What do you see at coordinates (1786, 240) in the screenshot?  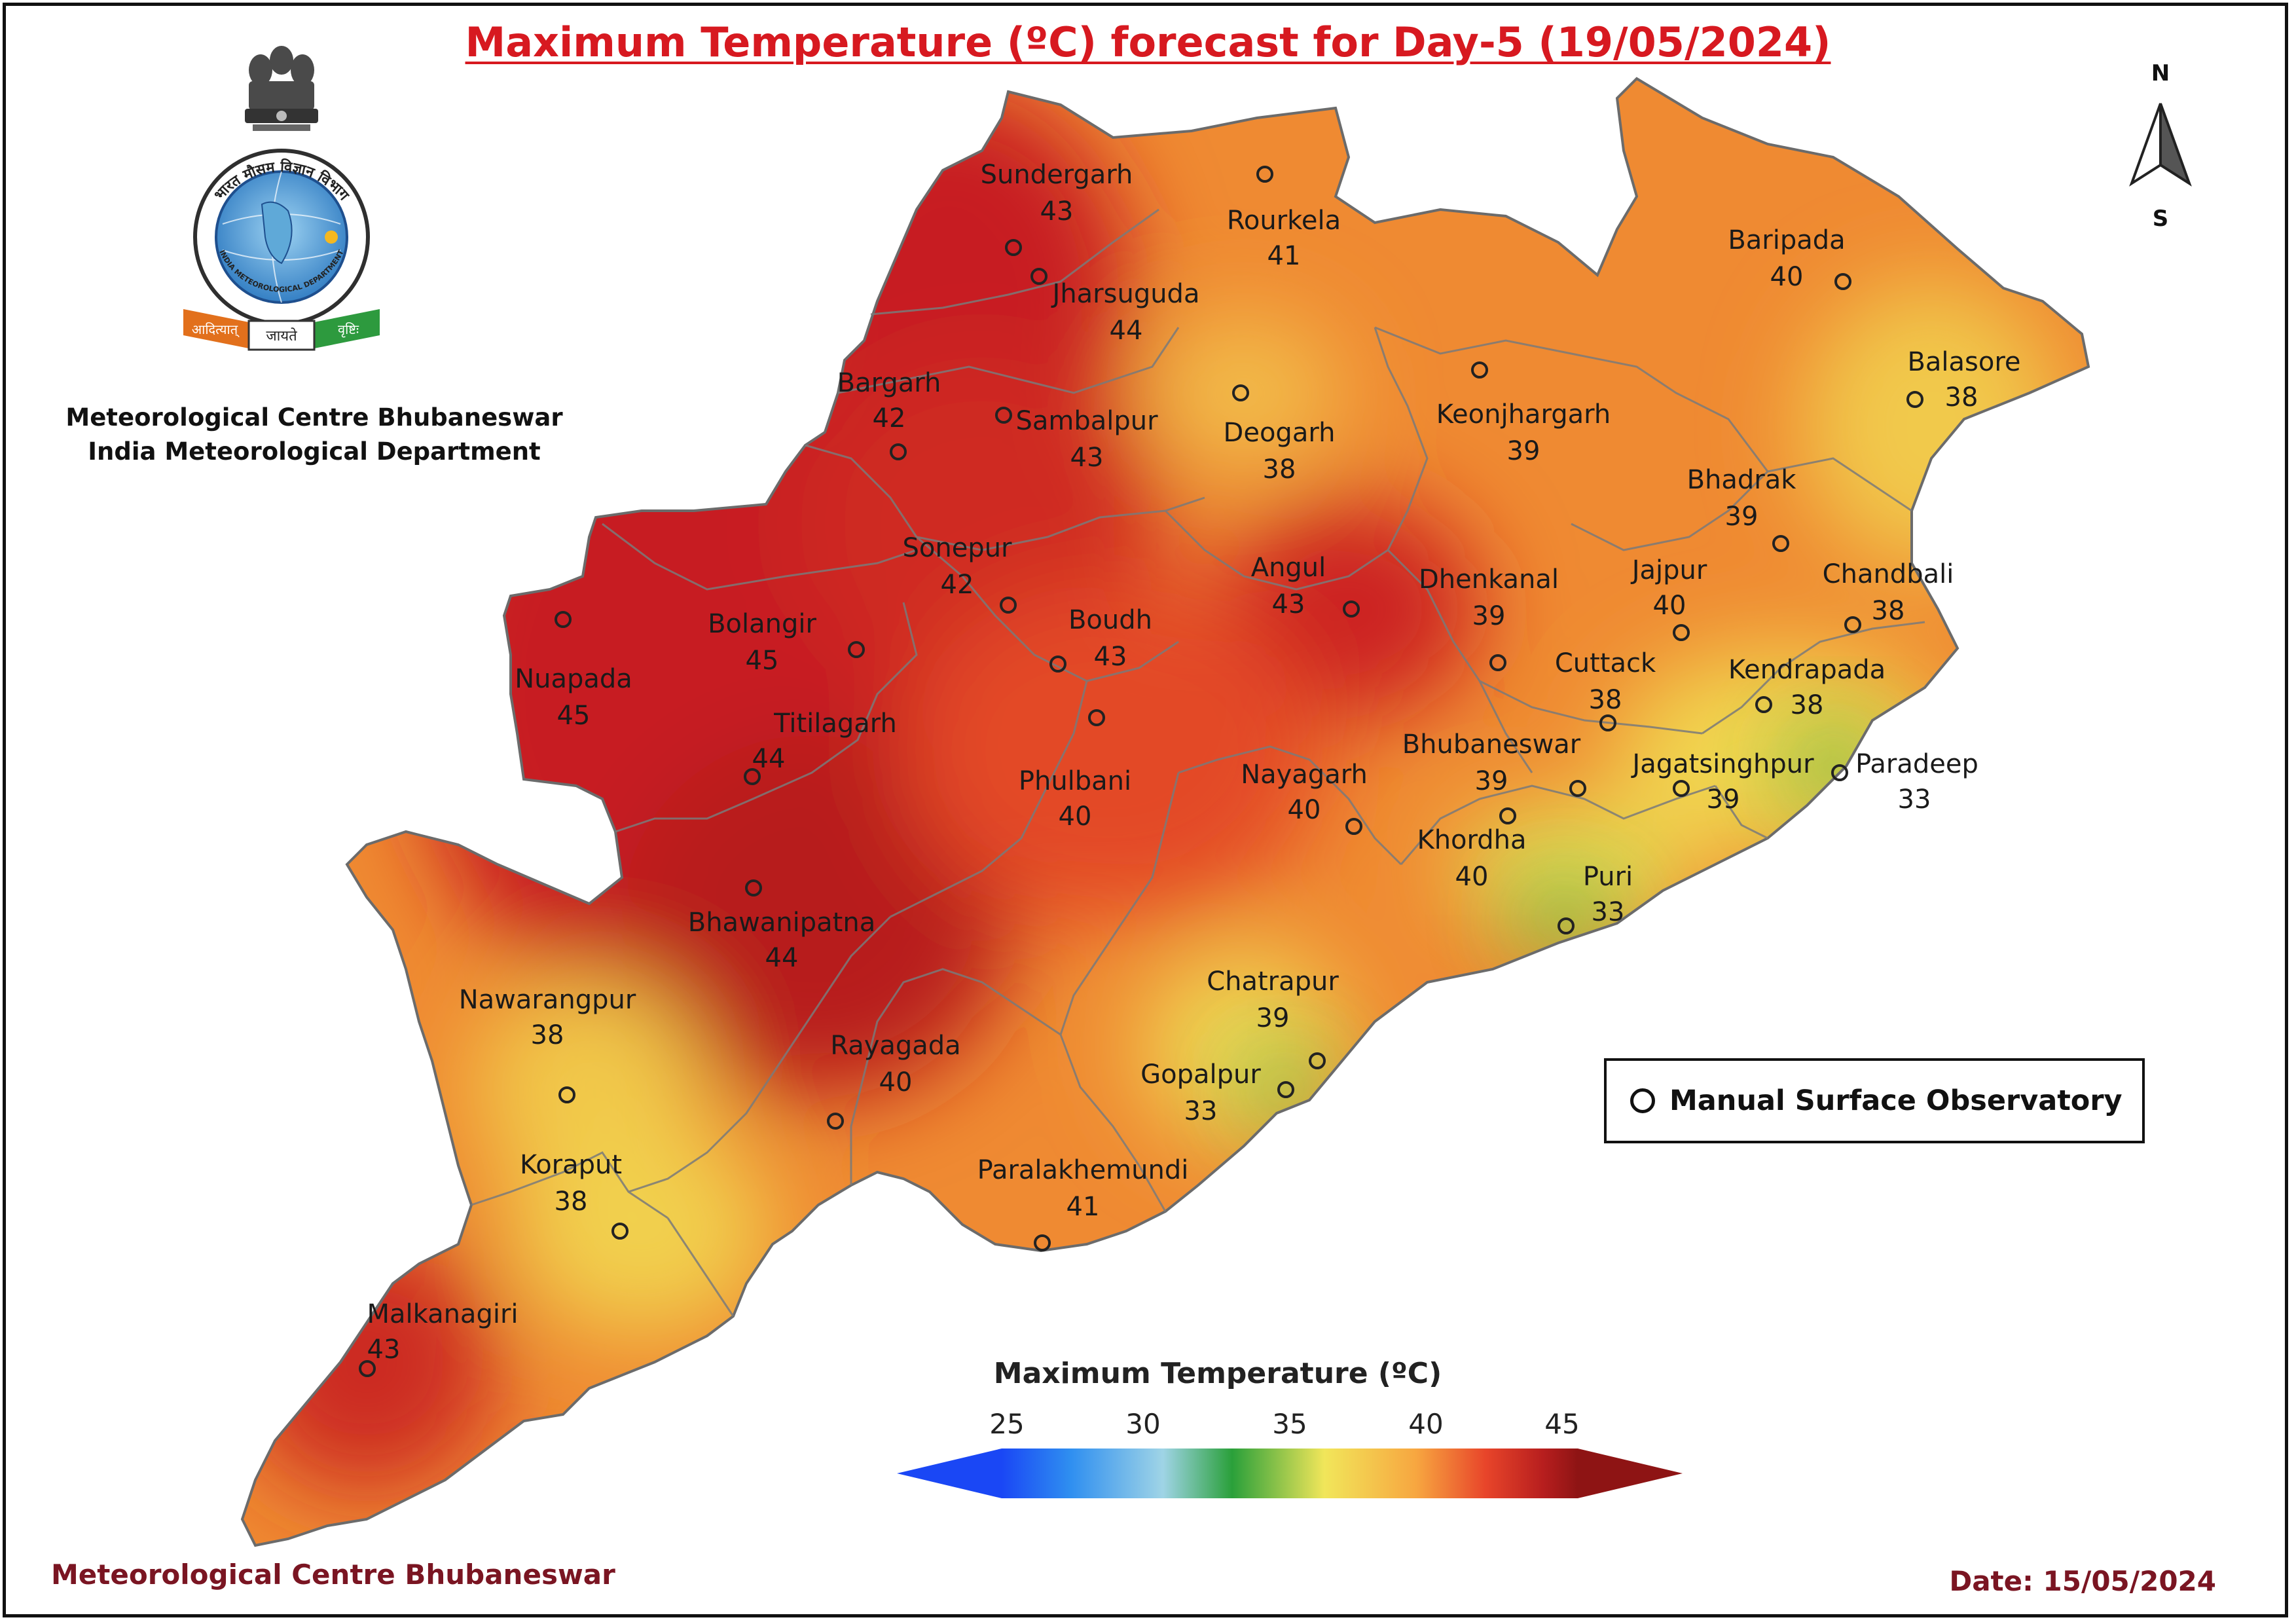 I see `station-name: Baripada` at bounding box center [1786, 240].